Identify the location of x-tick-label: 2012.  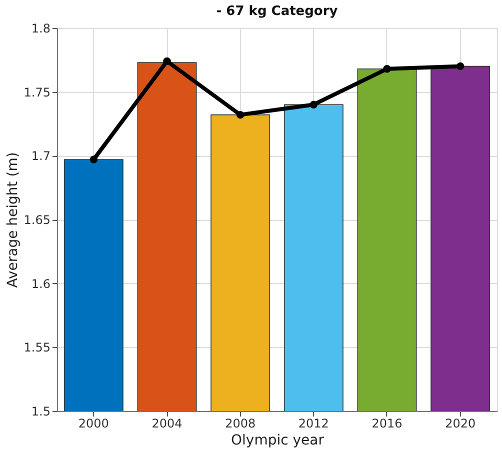
(313, 423).